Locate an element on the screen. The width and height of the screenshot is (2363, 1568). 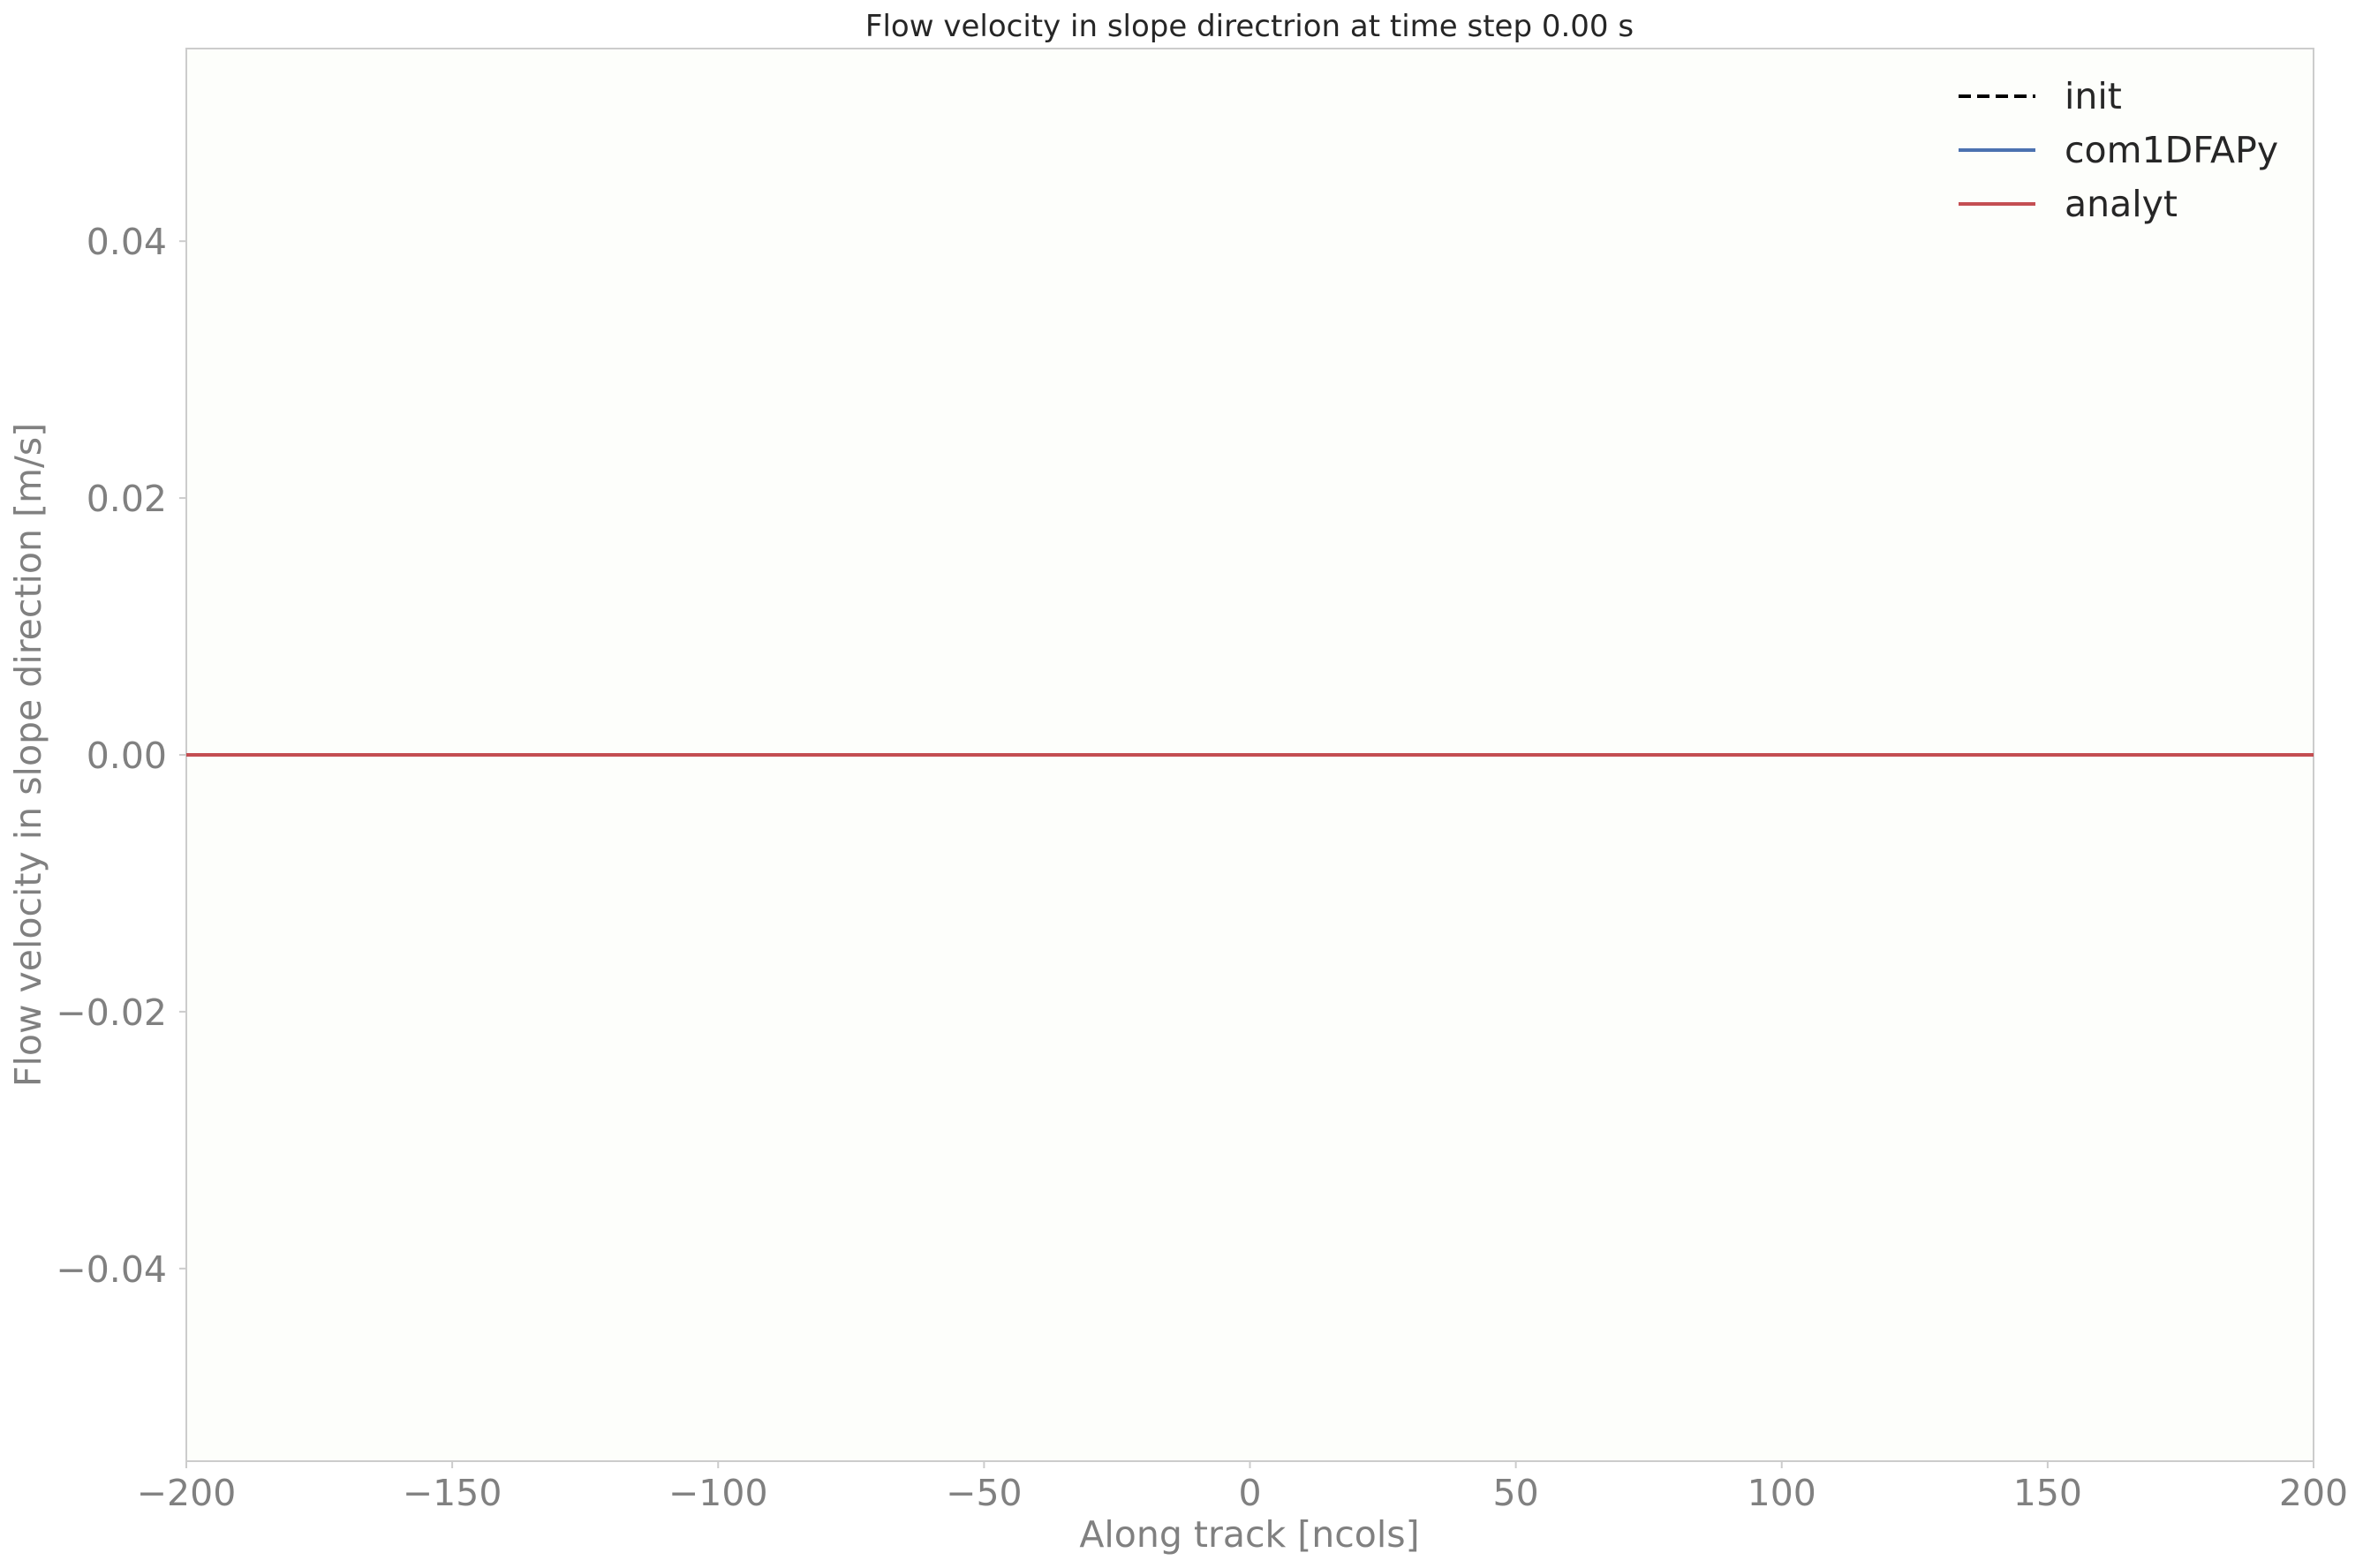
legend-label-com1dfapy: com1DFAPy is located at coordinates (2171, 150).